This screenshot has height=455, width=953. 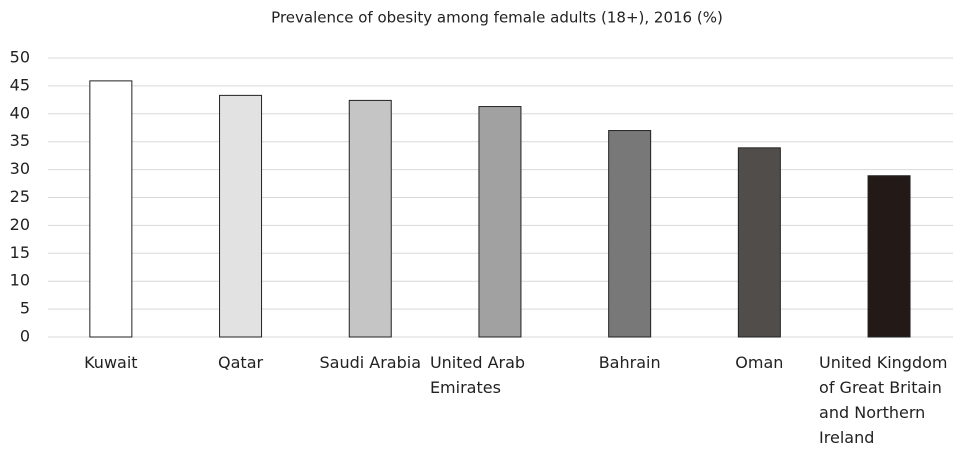 What do you see at coordinates (20, 196) in the screenshot?
I see `y-tick-label: 25` at bounding box center [20, 196].